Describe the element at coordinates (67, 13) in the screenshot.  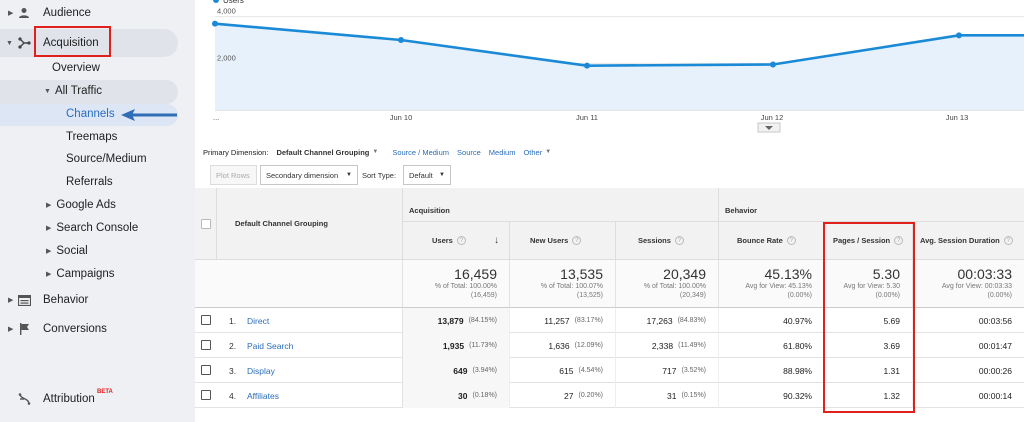
I see `sidebar-item-label: Audience` at that location.